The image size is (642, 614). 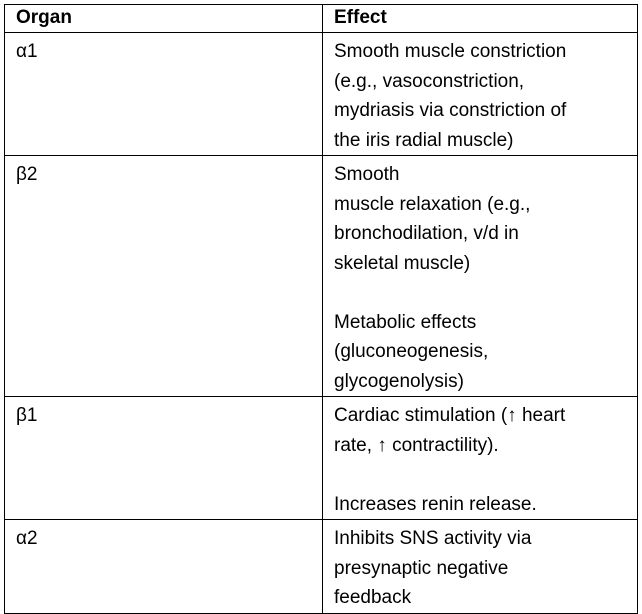 What do you see at coordinates (429, 81) in the screenshot?
I see `effect-line: (e.g., vasoconstriction,` at bounding box center [429, 81].